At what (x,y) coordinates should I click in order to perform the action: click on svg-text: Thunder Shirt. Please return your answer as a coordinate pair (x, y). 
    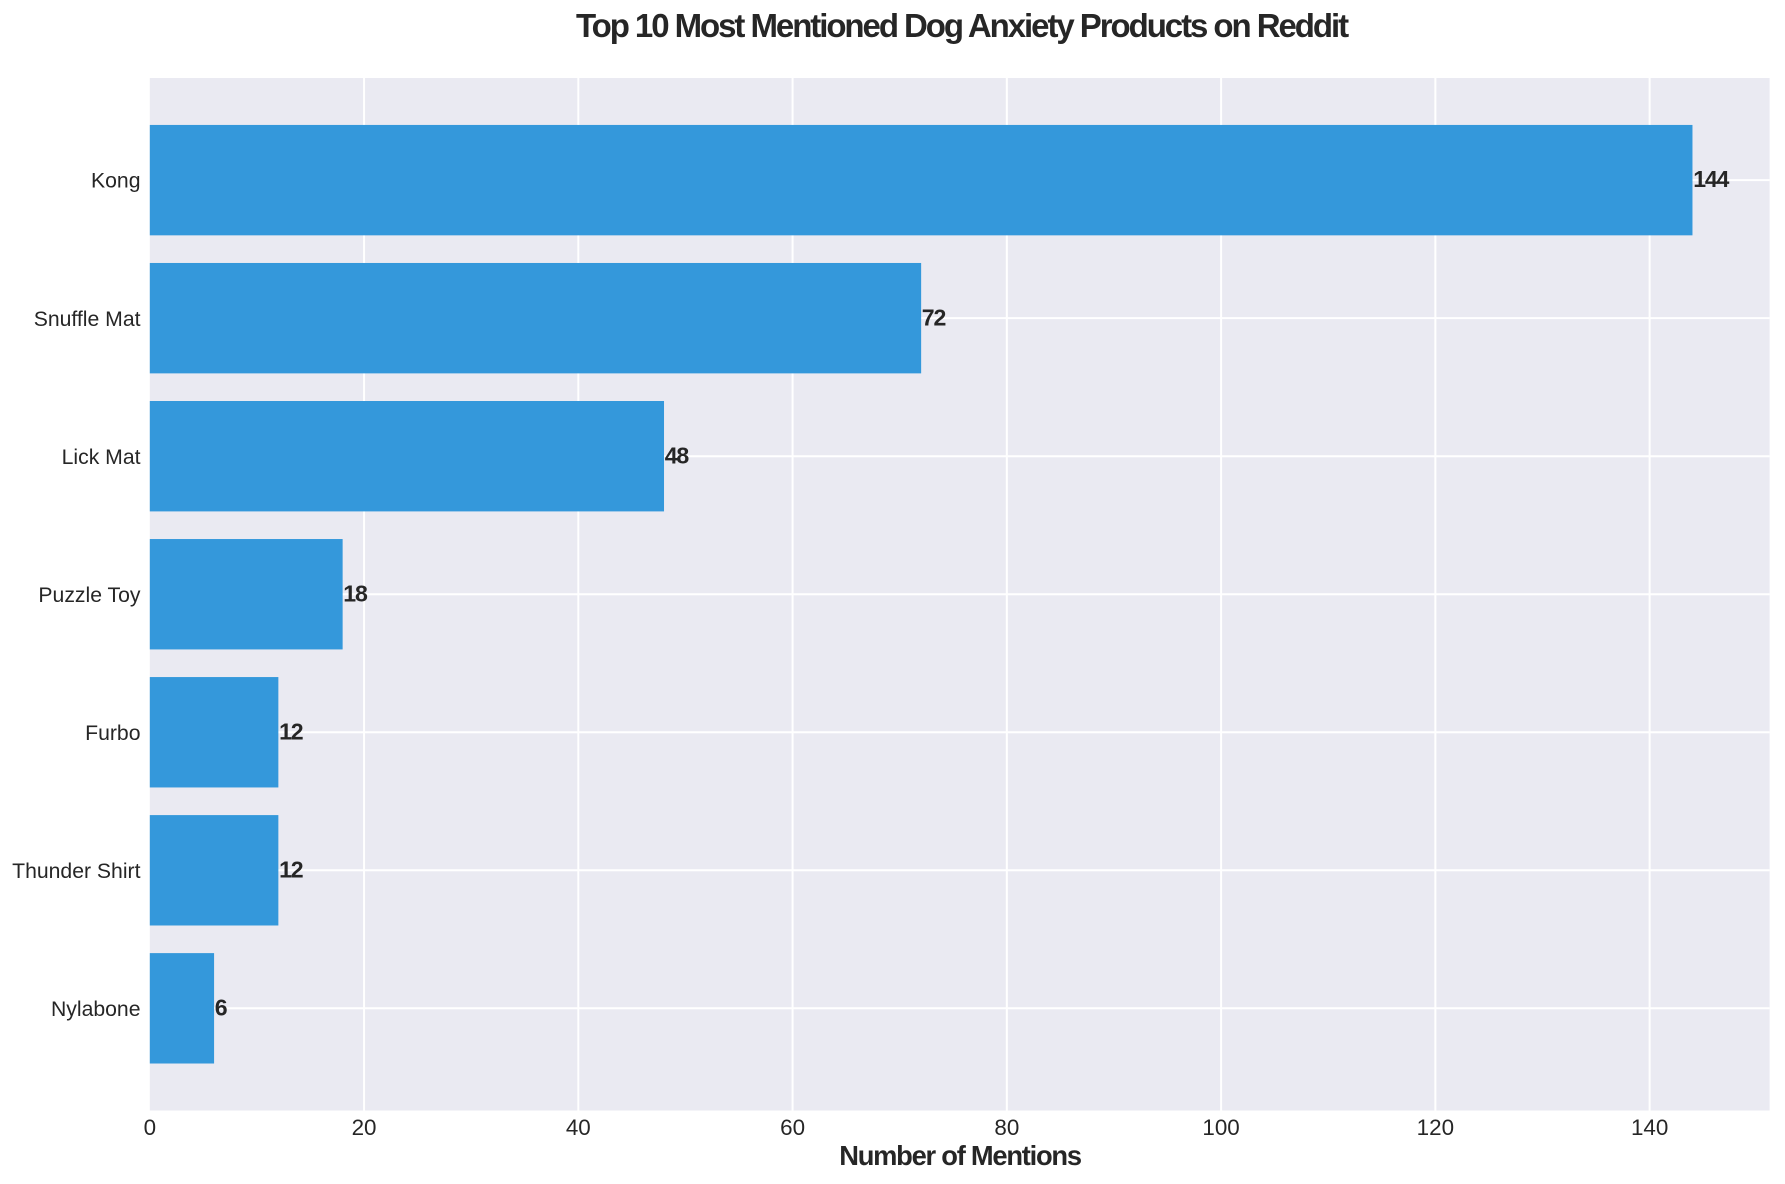
    Looking at the image, I should click on (76, 871).